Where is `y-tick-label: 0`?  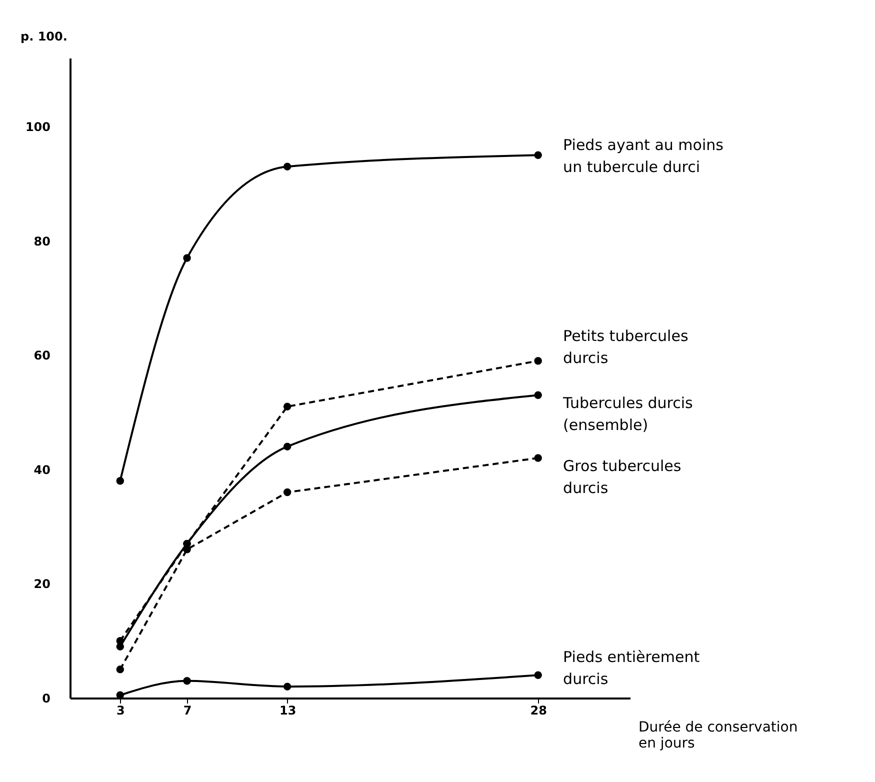 y-tick-label: 0 is located at coordinates (46, 699).